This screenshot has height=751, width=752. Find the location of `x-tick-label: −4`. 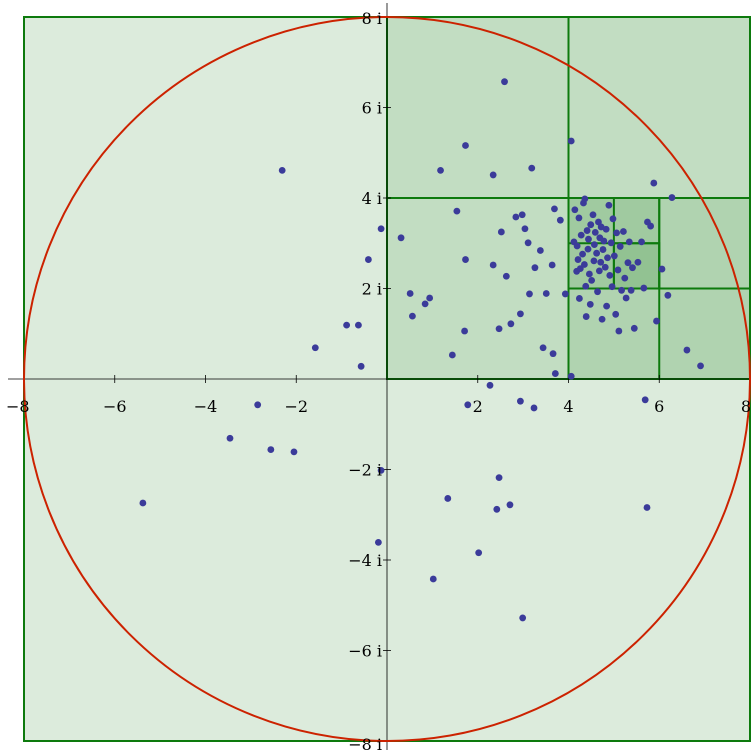

x-tick-label: −4 is located at coordinates (206, 406).